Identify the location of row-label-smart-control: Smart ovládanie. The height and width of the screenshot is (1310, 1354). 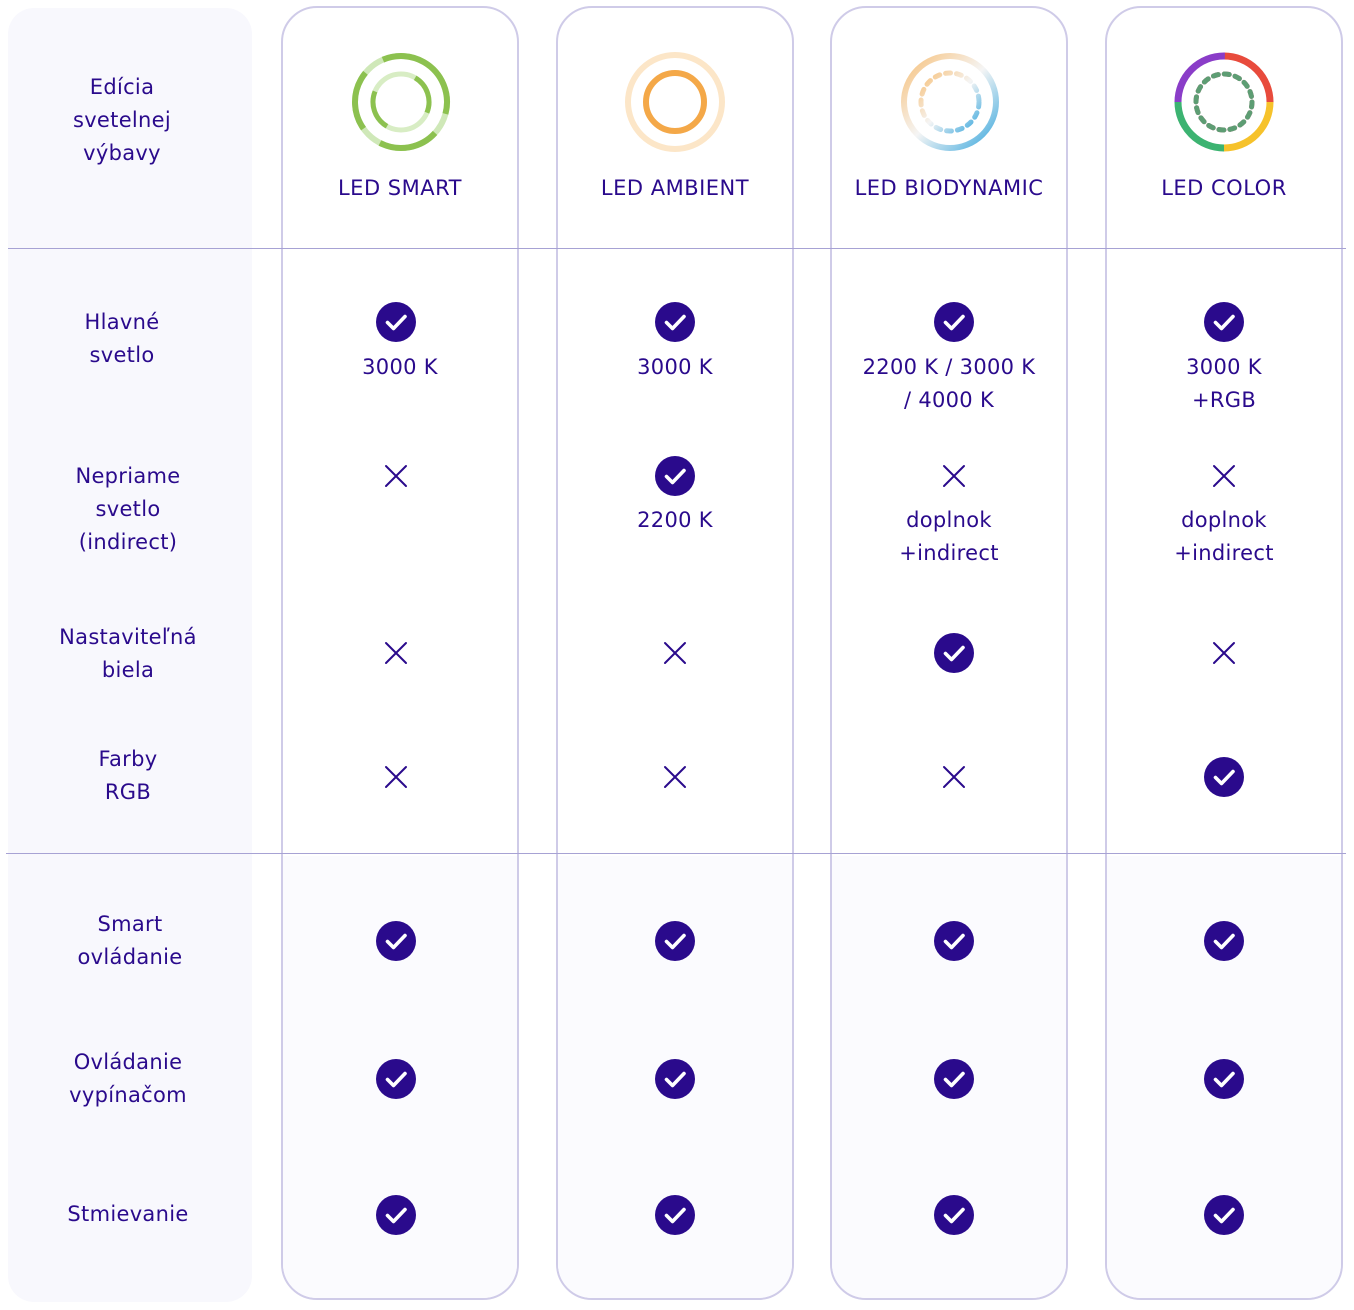
(130, 940).